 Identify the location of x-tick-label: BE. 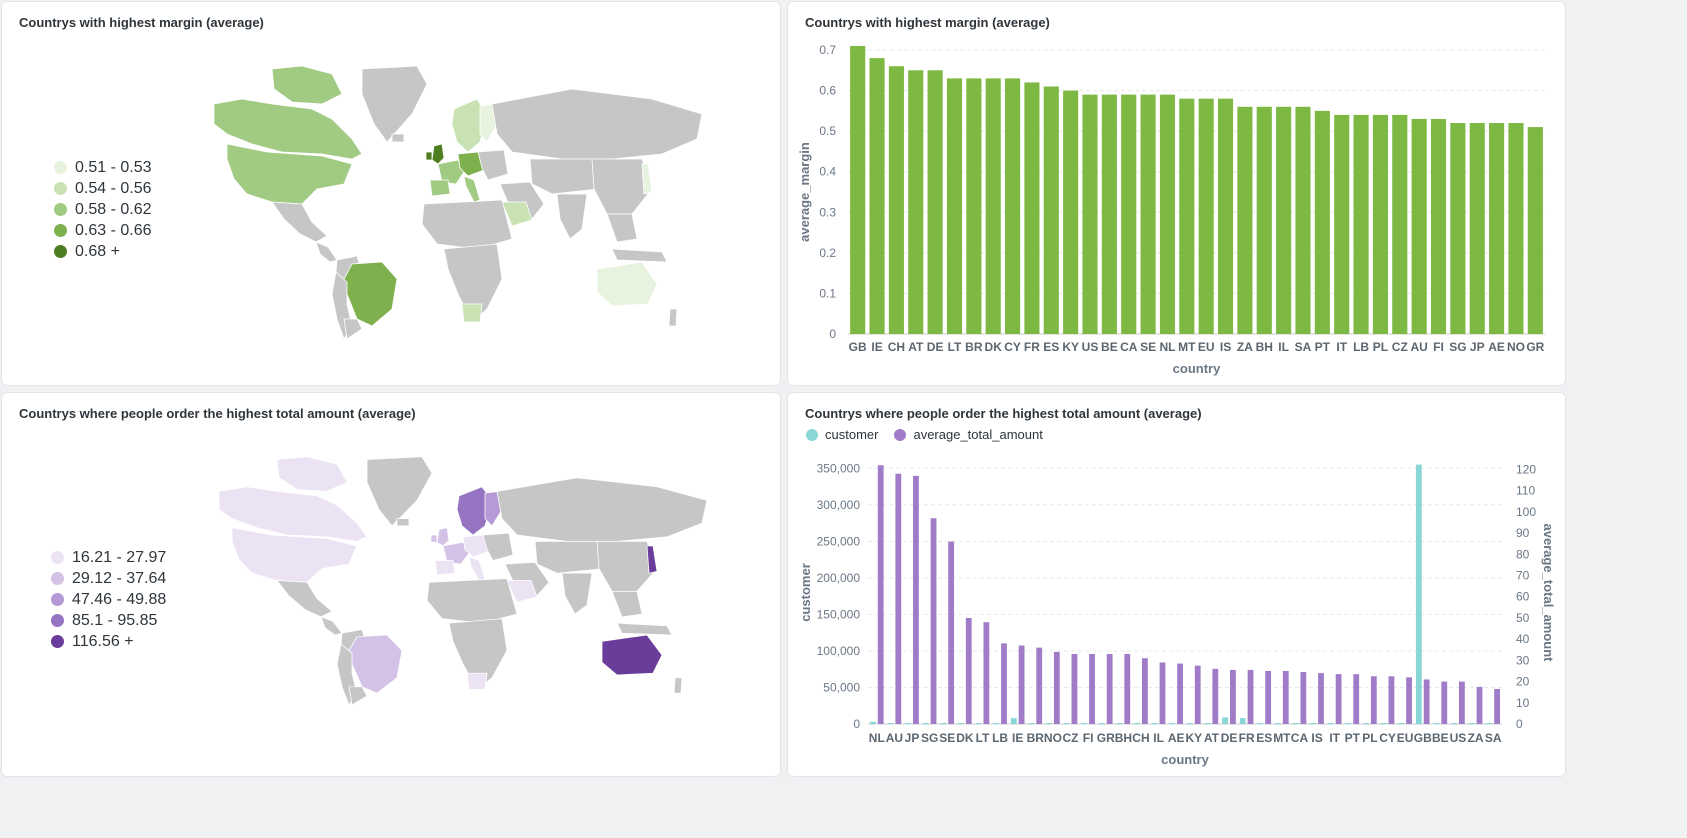
(1440, 738).